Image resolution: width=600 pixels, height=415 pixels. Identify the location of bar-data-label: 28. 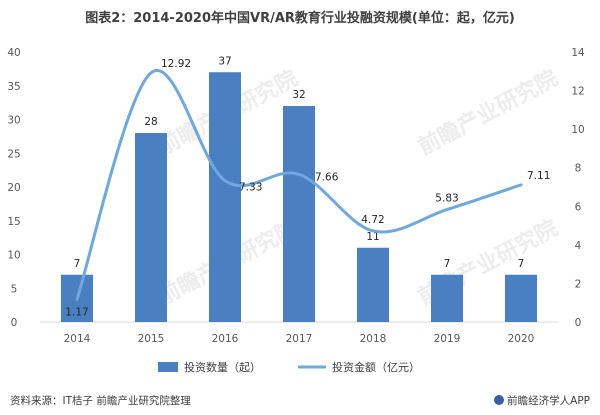
(150, 122).